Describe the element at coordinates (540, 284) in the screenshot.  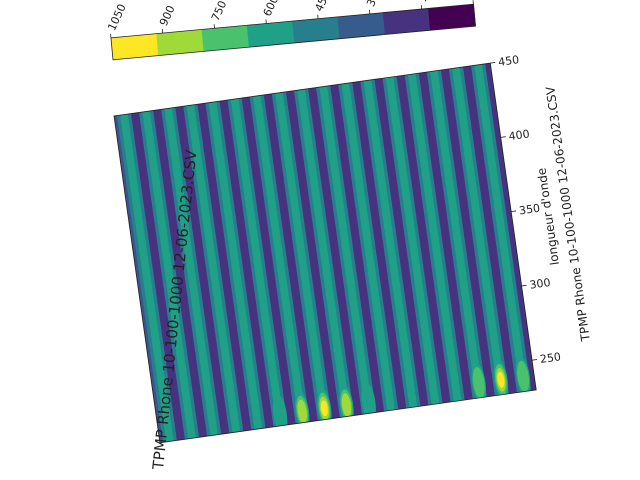
I see `y-tick-label: 300` at that location.